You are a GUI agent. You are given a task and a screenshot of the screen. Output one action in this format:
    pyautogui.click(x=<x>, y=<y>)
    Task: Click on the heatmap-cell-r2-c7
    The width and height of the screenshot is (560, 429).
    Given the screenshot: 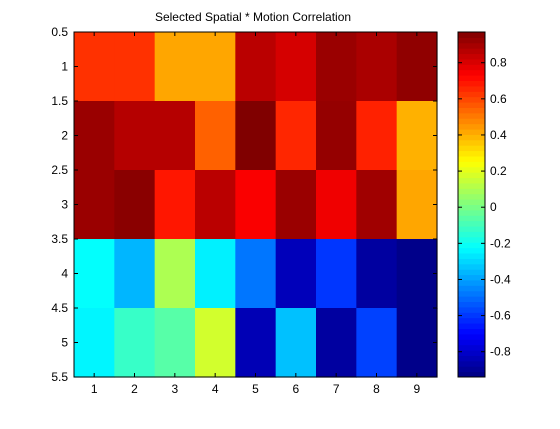 What is the action you would take?
    pyautogui.click(x=336, y=136)
    